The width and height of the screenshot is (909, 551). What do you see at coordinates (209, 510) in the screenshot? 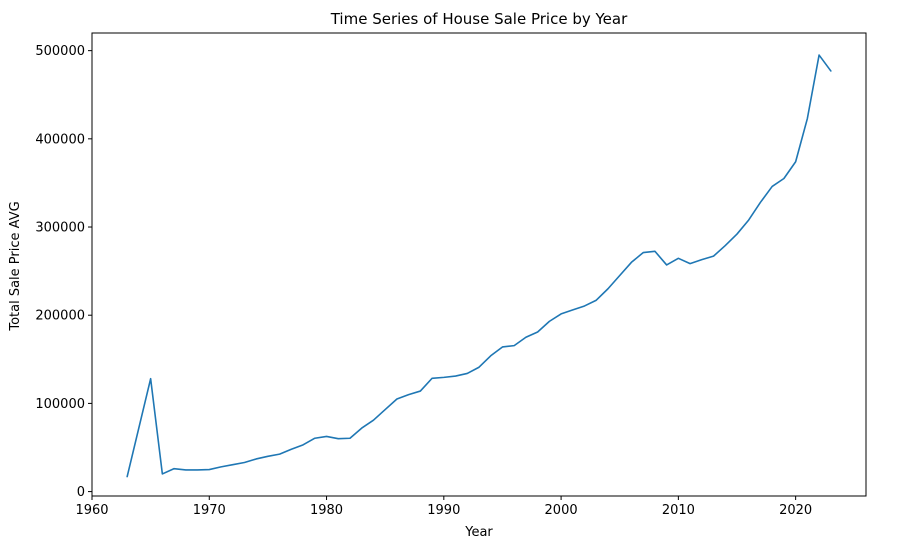
I see `x-tick-label: 1970` at bounding box center [209, 510].